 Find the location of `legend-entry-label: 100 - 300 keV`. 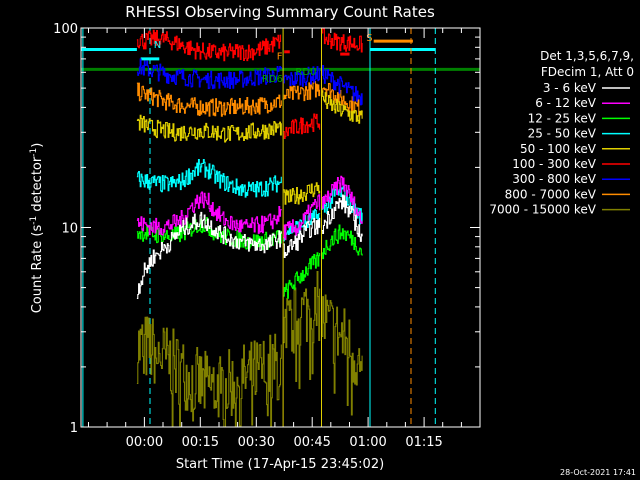

legend-entry-label: 100 - 300 keV is located at coordinates (554, 164).